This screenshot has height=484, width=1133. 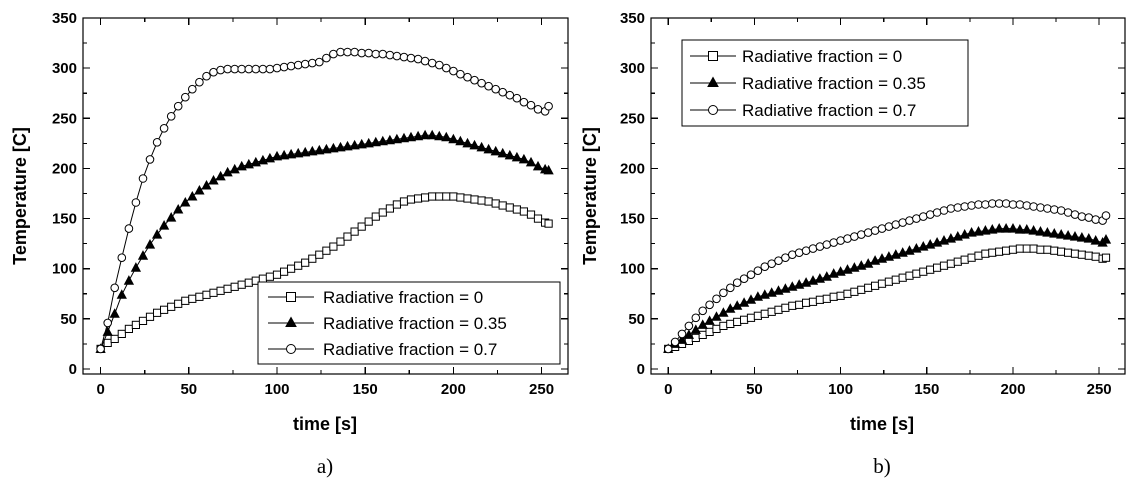 I want to click on panel-label: b), so click(x=882, y=466).